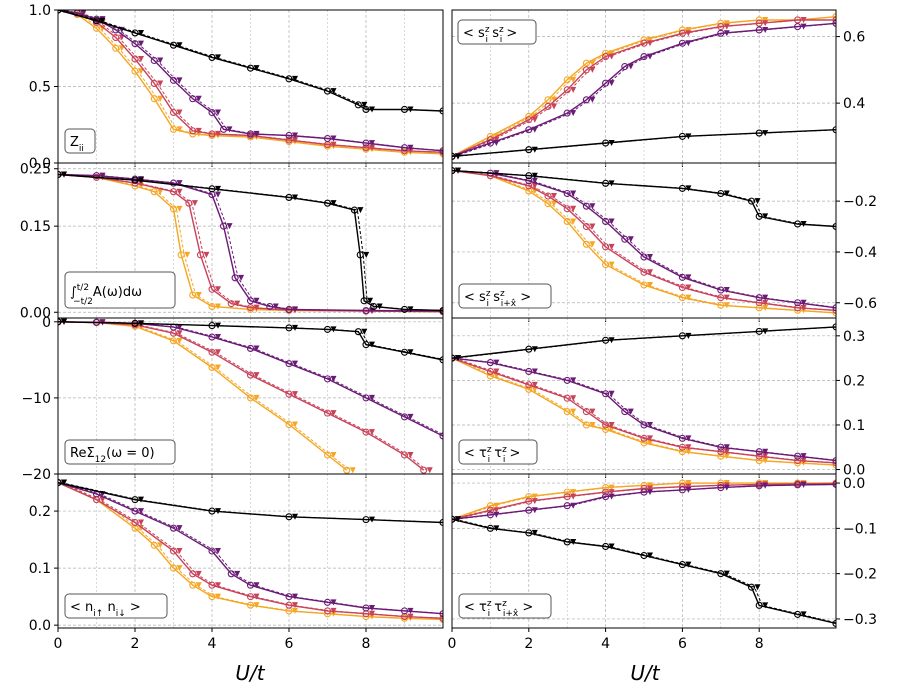 The height and width of the screenshot is (696, 897). What do you see at coordinates (251, 243) in the screenshot?
I see `series-line-dashed-orange` at bounding box center [251, 243].